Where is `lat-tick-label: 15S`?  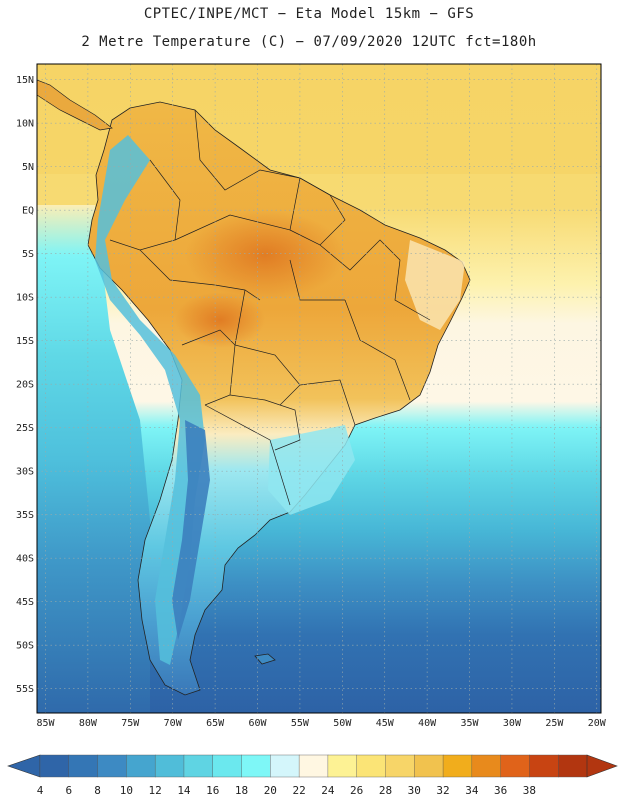 lat-tick-label: 15S is located at coordinates (25, 341).